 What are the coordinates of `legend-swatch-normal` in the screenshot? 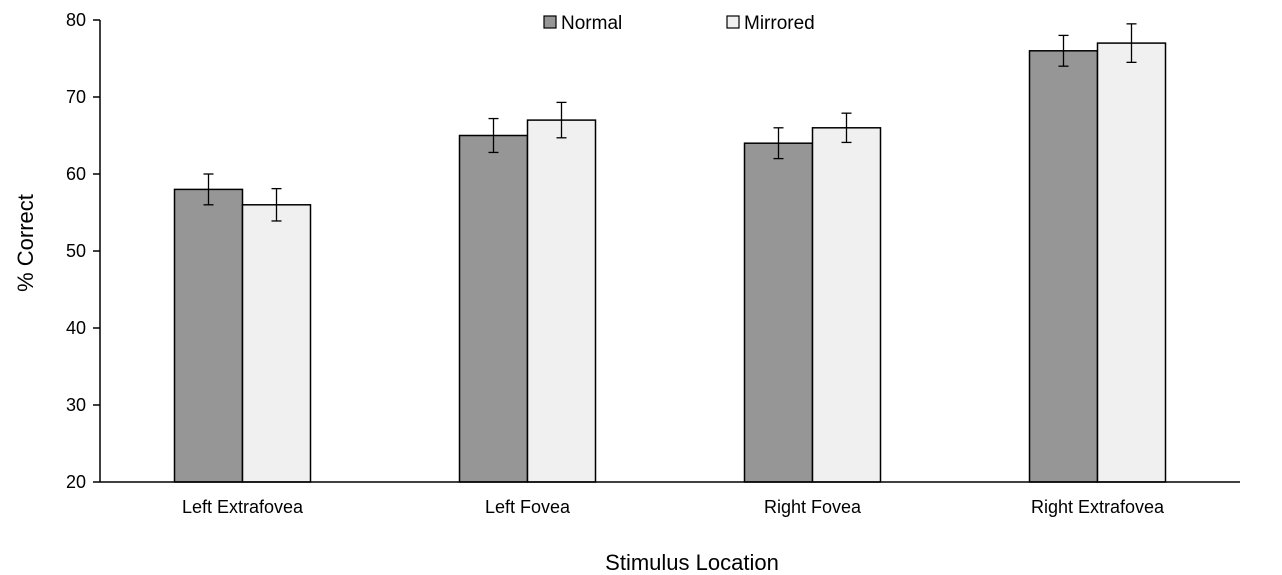 It's located at (550, 22).